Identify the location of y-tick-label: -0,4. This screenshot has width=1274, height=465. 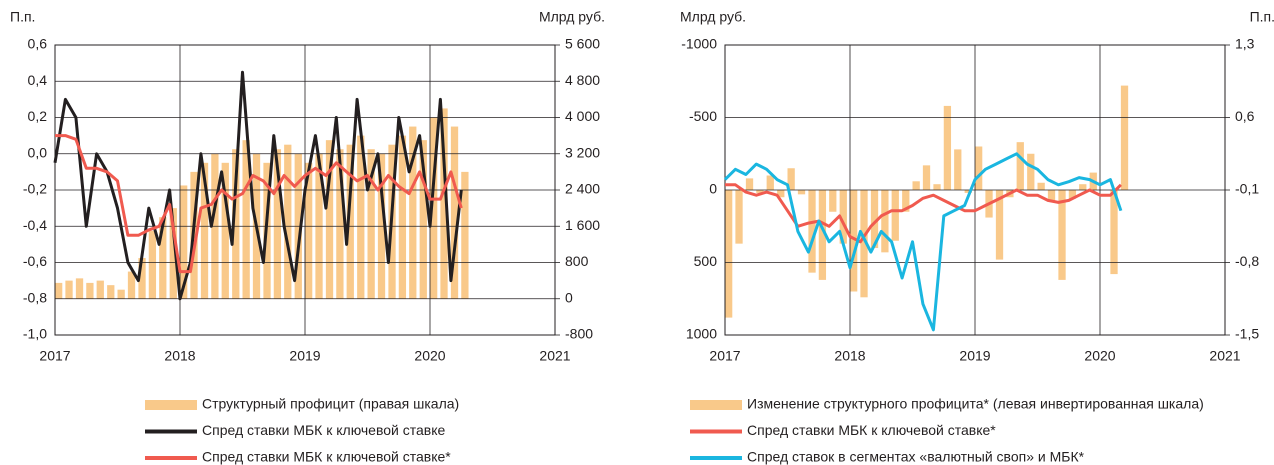
(35, 225).